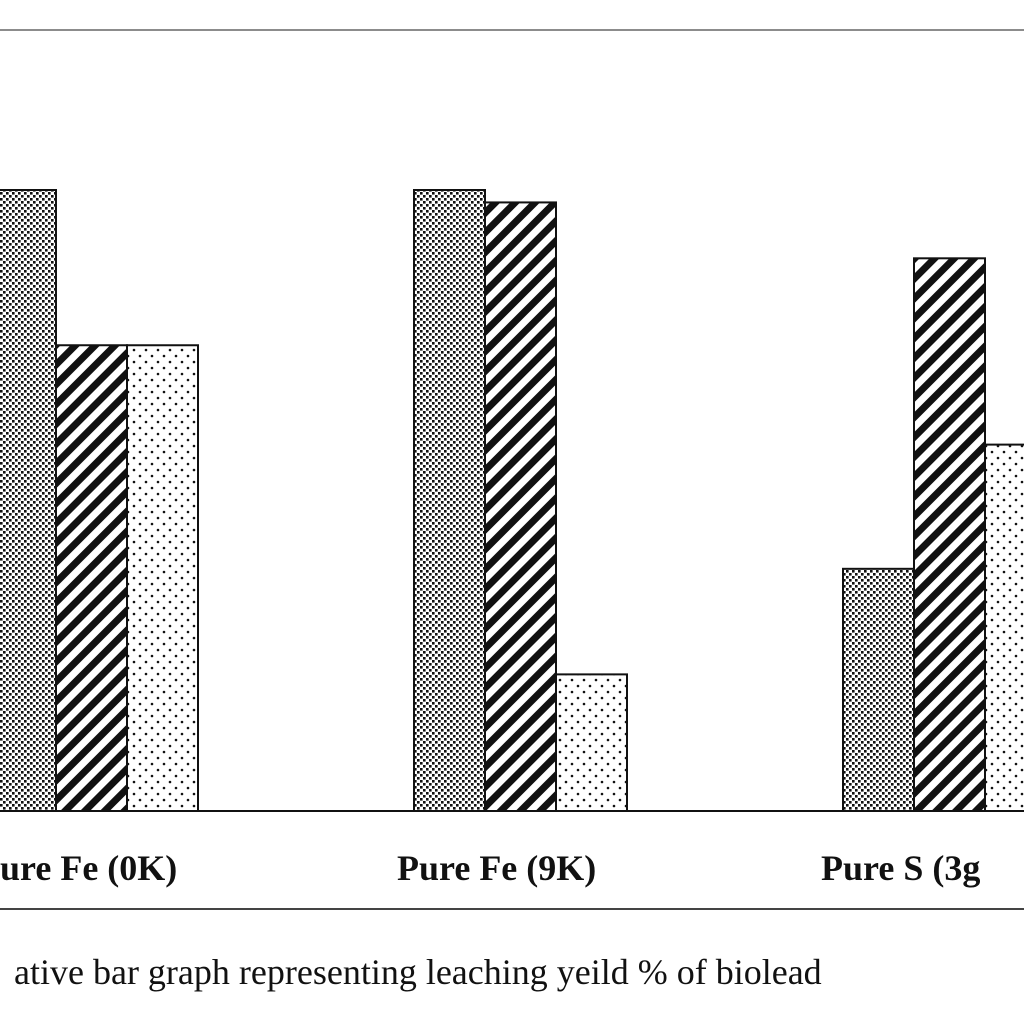  I want to click on category-labels: ure Fe (0K) Pure Fe (9K) Pure S (3g, so click(490, 868).